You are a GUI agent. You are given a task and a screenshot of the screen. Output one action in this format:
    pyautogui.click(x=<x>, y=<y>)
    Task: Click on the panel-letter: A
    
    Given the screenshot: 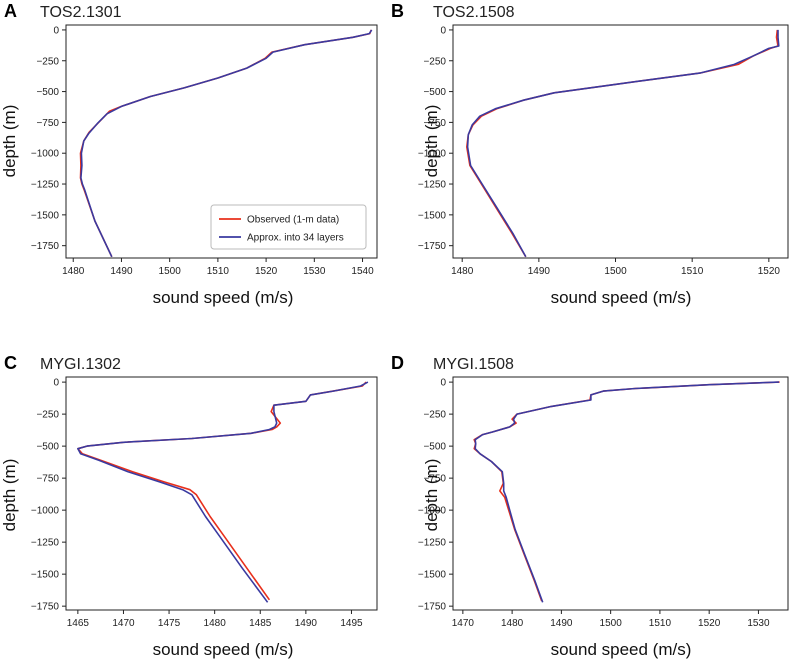 What is the action you would take?
    pyautogui.click(x=10, y=11)
    